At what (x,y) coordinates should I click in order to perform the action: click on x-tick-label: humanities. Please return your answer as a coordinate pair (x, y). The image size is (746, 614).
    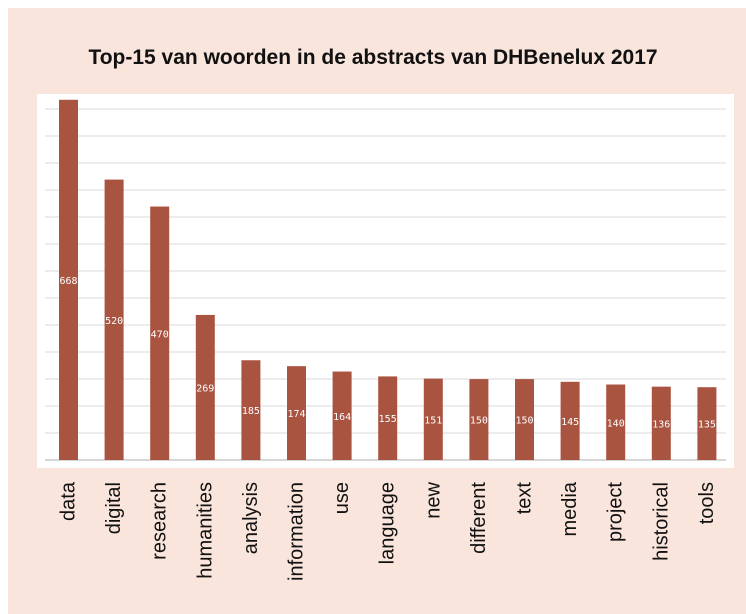
    Looking at the image, I should click on (205, 530).